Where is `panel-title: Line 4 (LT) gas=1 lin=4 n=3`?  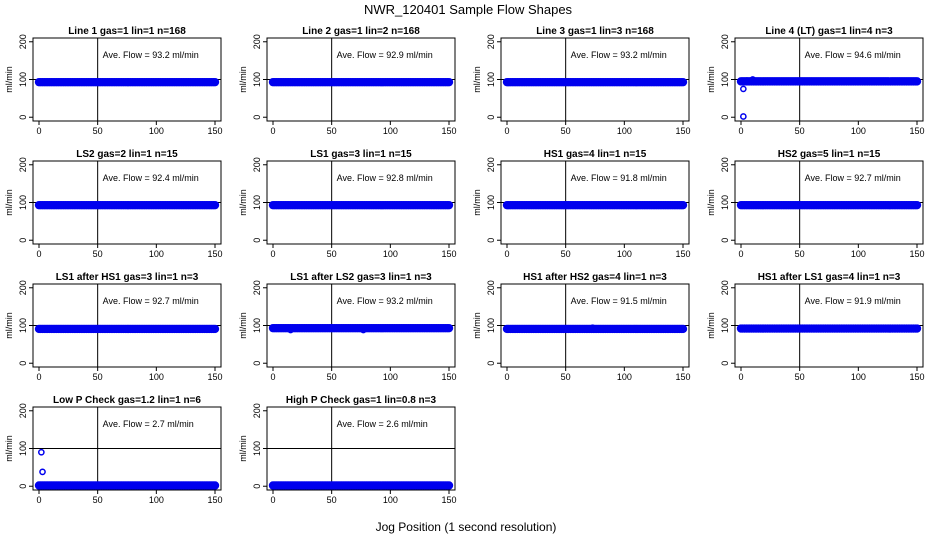 panel-title: Line 4 (LT) gas=1 lin=4 n=3 is located at coordinates (829, 31).